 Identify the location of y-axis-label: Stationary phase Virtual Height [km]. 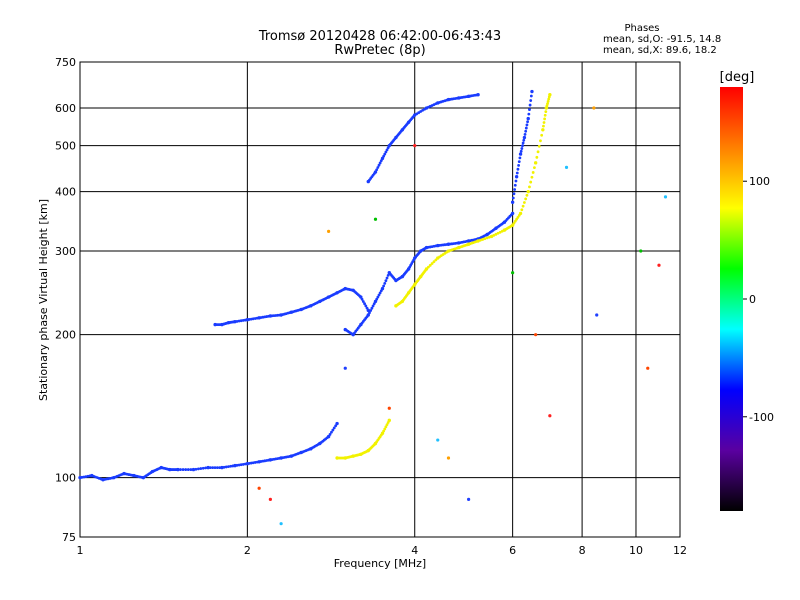
(43, 300).